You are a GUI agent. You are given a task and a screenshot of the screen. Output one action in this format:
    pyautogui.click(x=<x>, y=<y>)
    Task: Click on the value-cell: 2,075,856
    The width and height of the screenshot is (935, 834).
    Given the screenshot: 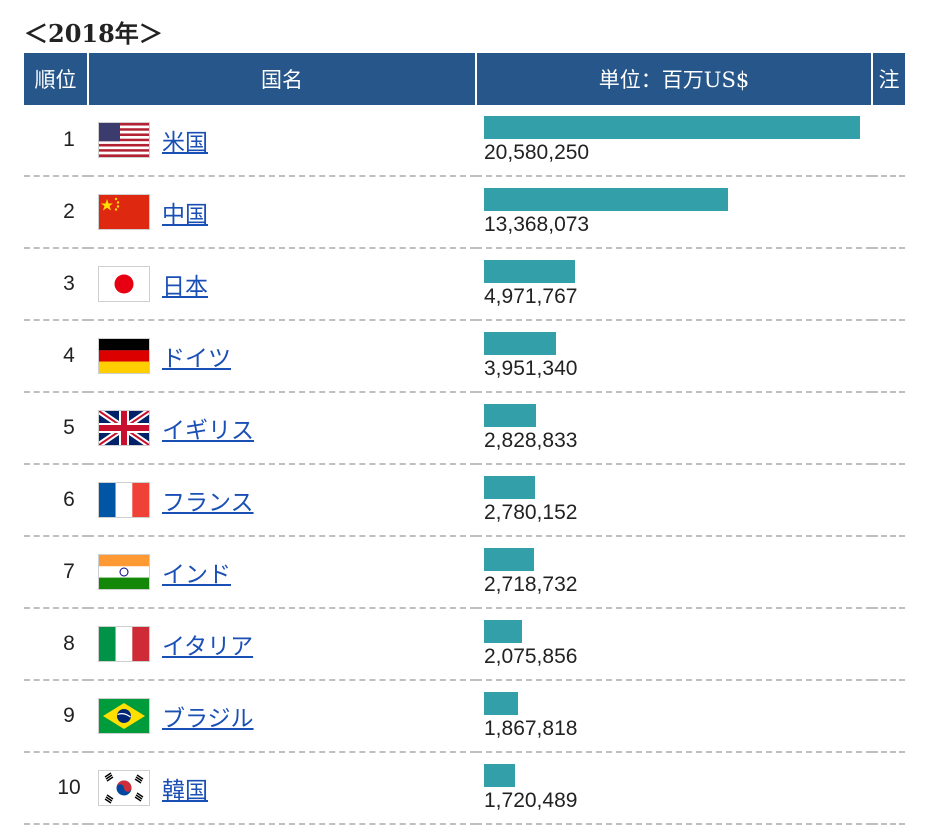 What is the action you would take?
    pyautogui.click(x=674, y=644)
    